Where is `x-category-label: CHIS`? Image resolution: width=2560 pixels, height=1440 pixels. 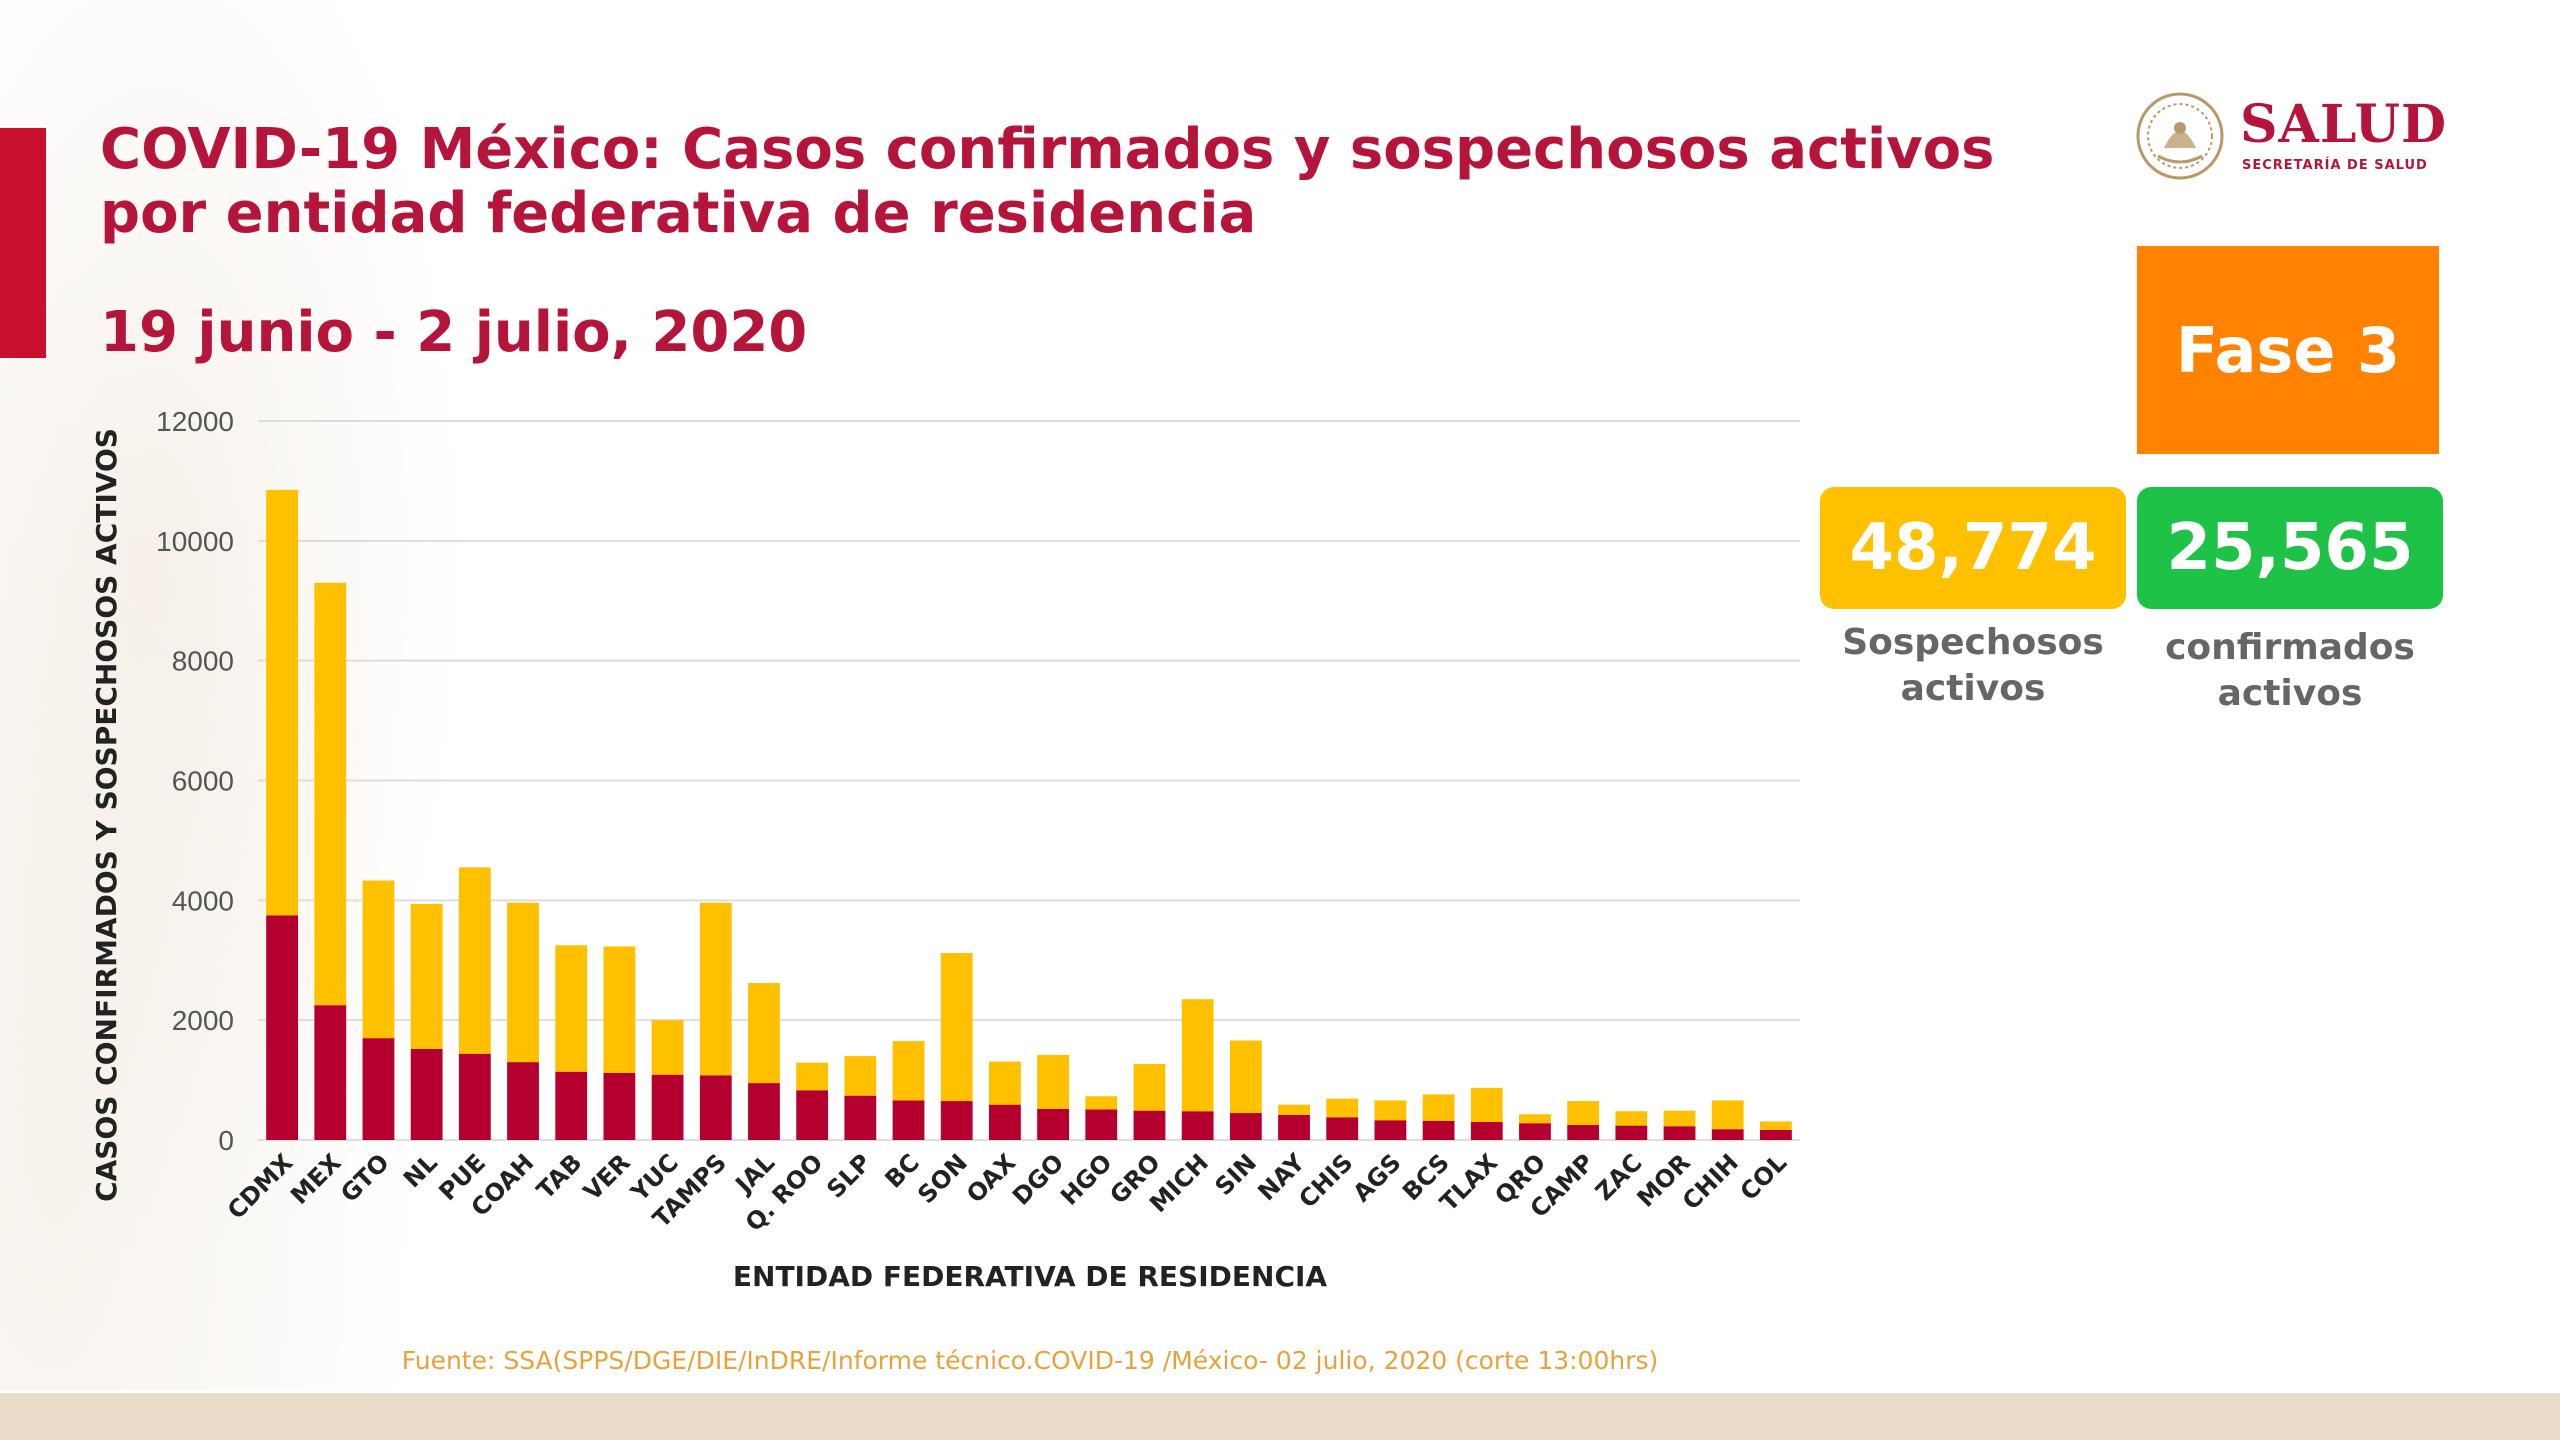 x-category-label: CHIS is located at coordinates (1325, 1180).